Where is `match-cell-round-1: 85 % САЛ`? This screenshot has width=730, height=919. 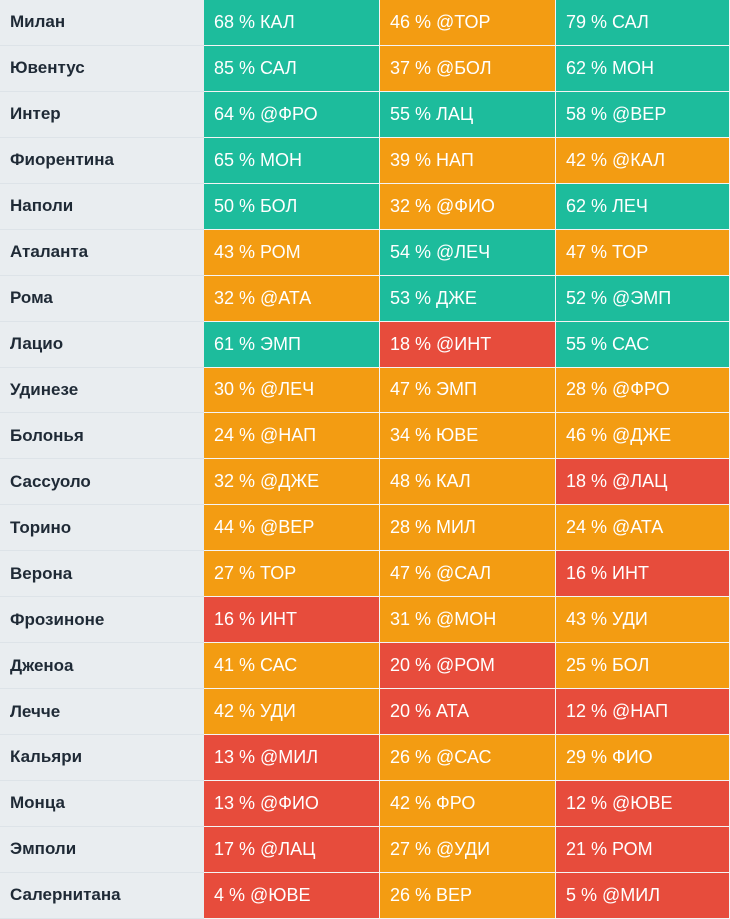
match-cell-round-1: 85 % САЛ is located at coordinates (292, 68).